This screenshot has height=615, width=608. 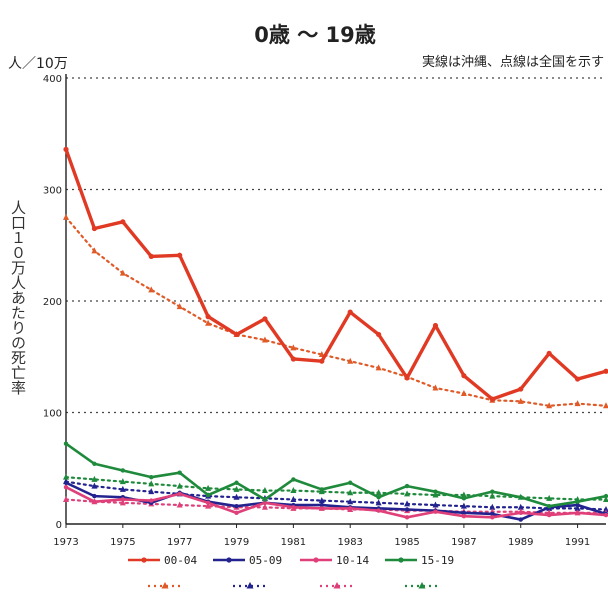 What do you see at coordinates (236, 542) in the screenshot?
I see `x-tick-label: 1979` at bounding box center [236, 542].